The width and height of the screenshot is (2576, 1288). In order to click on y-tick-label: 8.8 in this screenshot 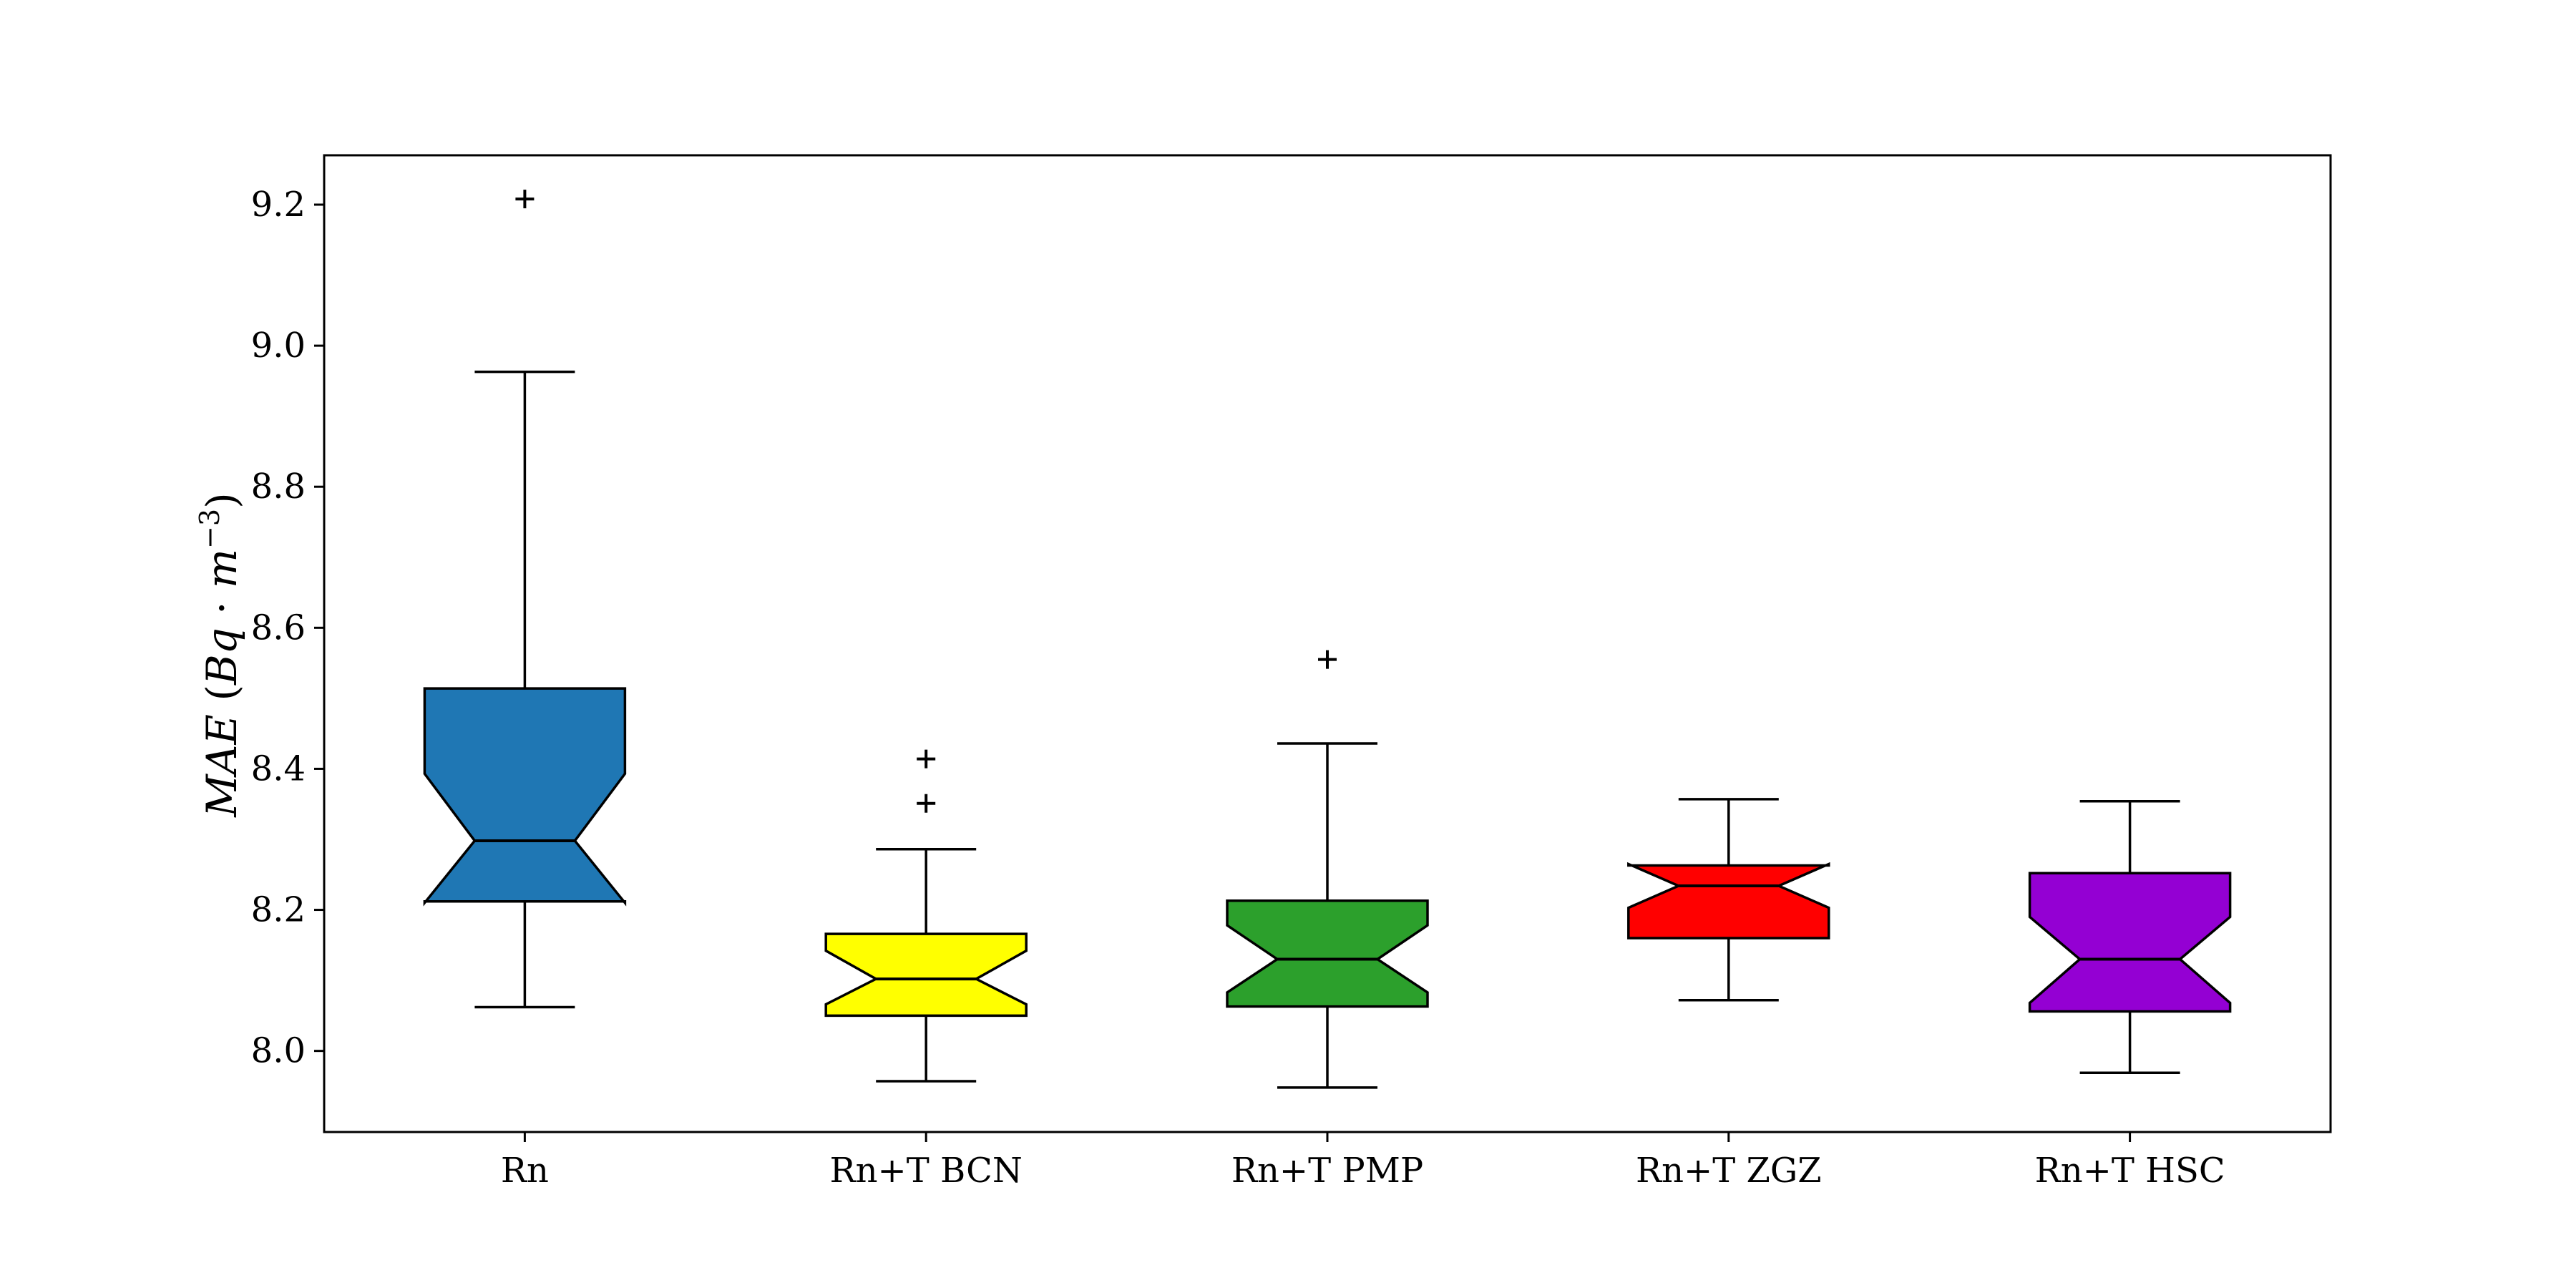, I will do `click(278, 487)`.